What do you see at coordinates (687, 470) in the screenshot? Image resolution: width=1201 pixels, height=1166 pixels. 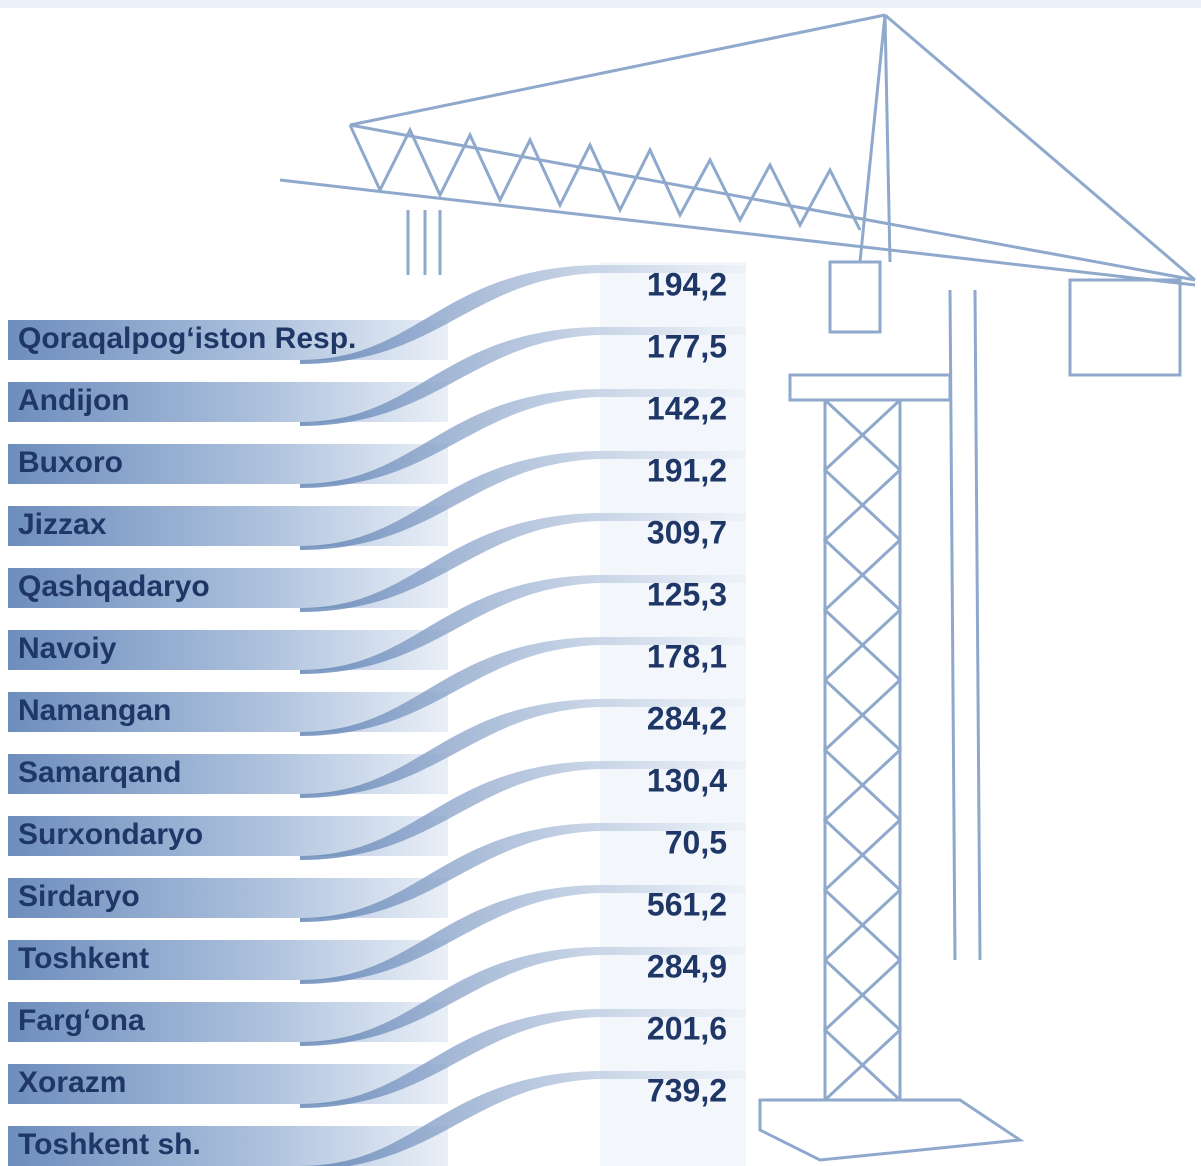 I see `row-value: 191,2` at bounding box center [687, 470].